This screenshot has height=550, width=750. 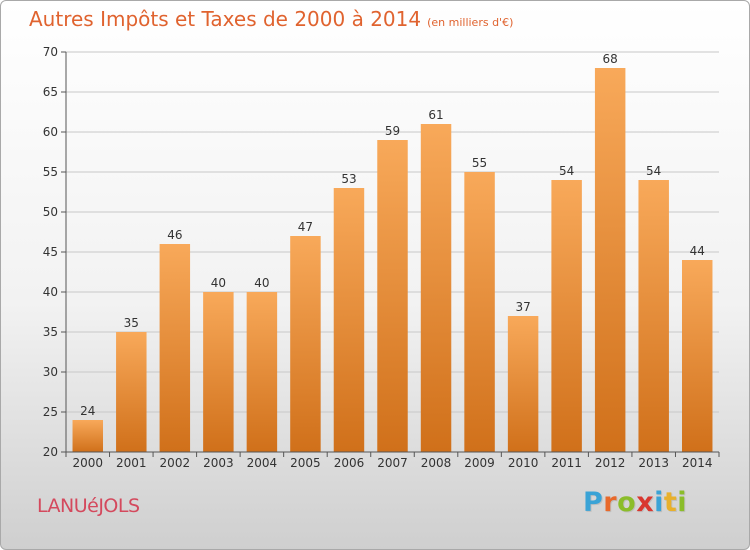 What do you see at coordinates (131, 463) in the screenshot?
I see `x-tick-label-2001: 2001` at bounding box center [131, 463].